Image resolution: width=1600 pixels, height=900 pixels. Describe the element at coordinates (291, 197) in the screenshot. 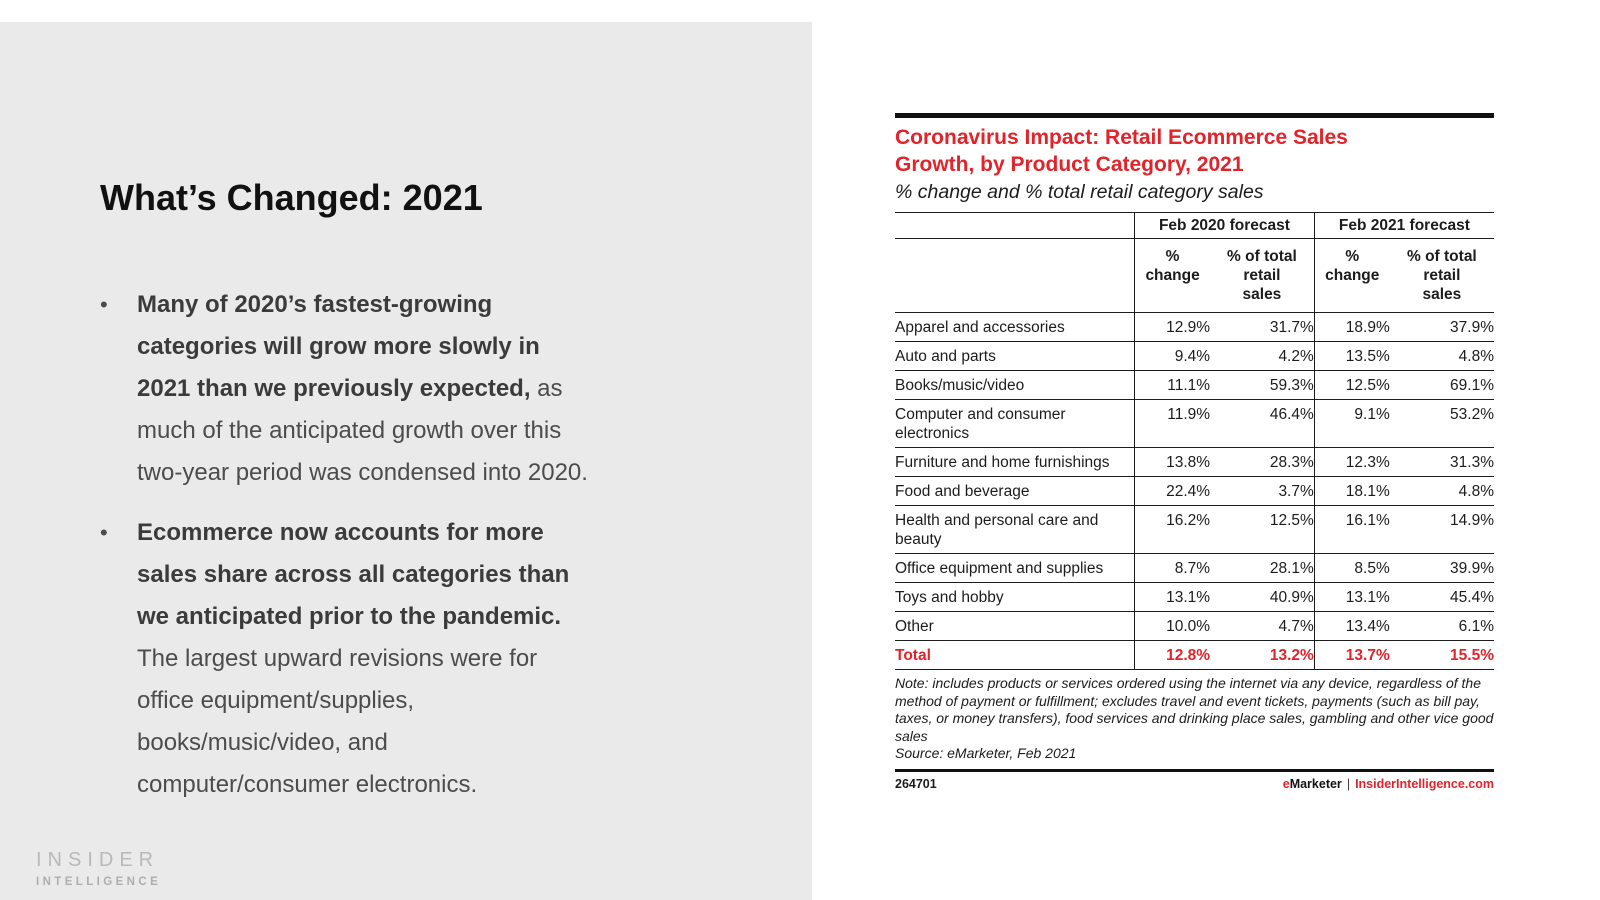

I see `slide-title: What’s Changed: 2021` at that location.